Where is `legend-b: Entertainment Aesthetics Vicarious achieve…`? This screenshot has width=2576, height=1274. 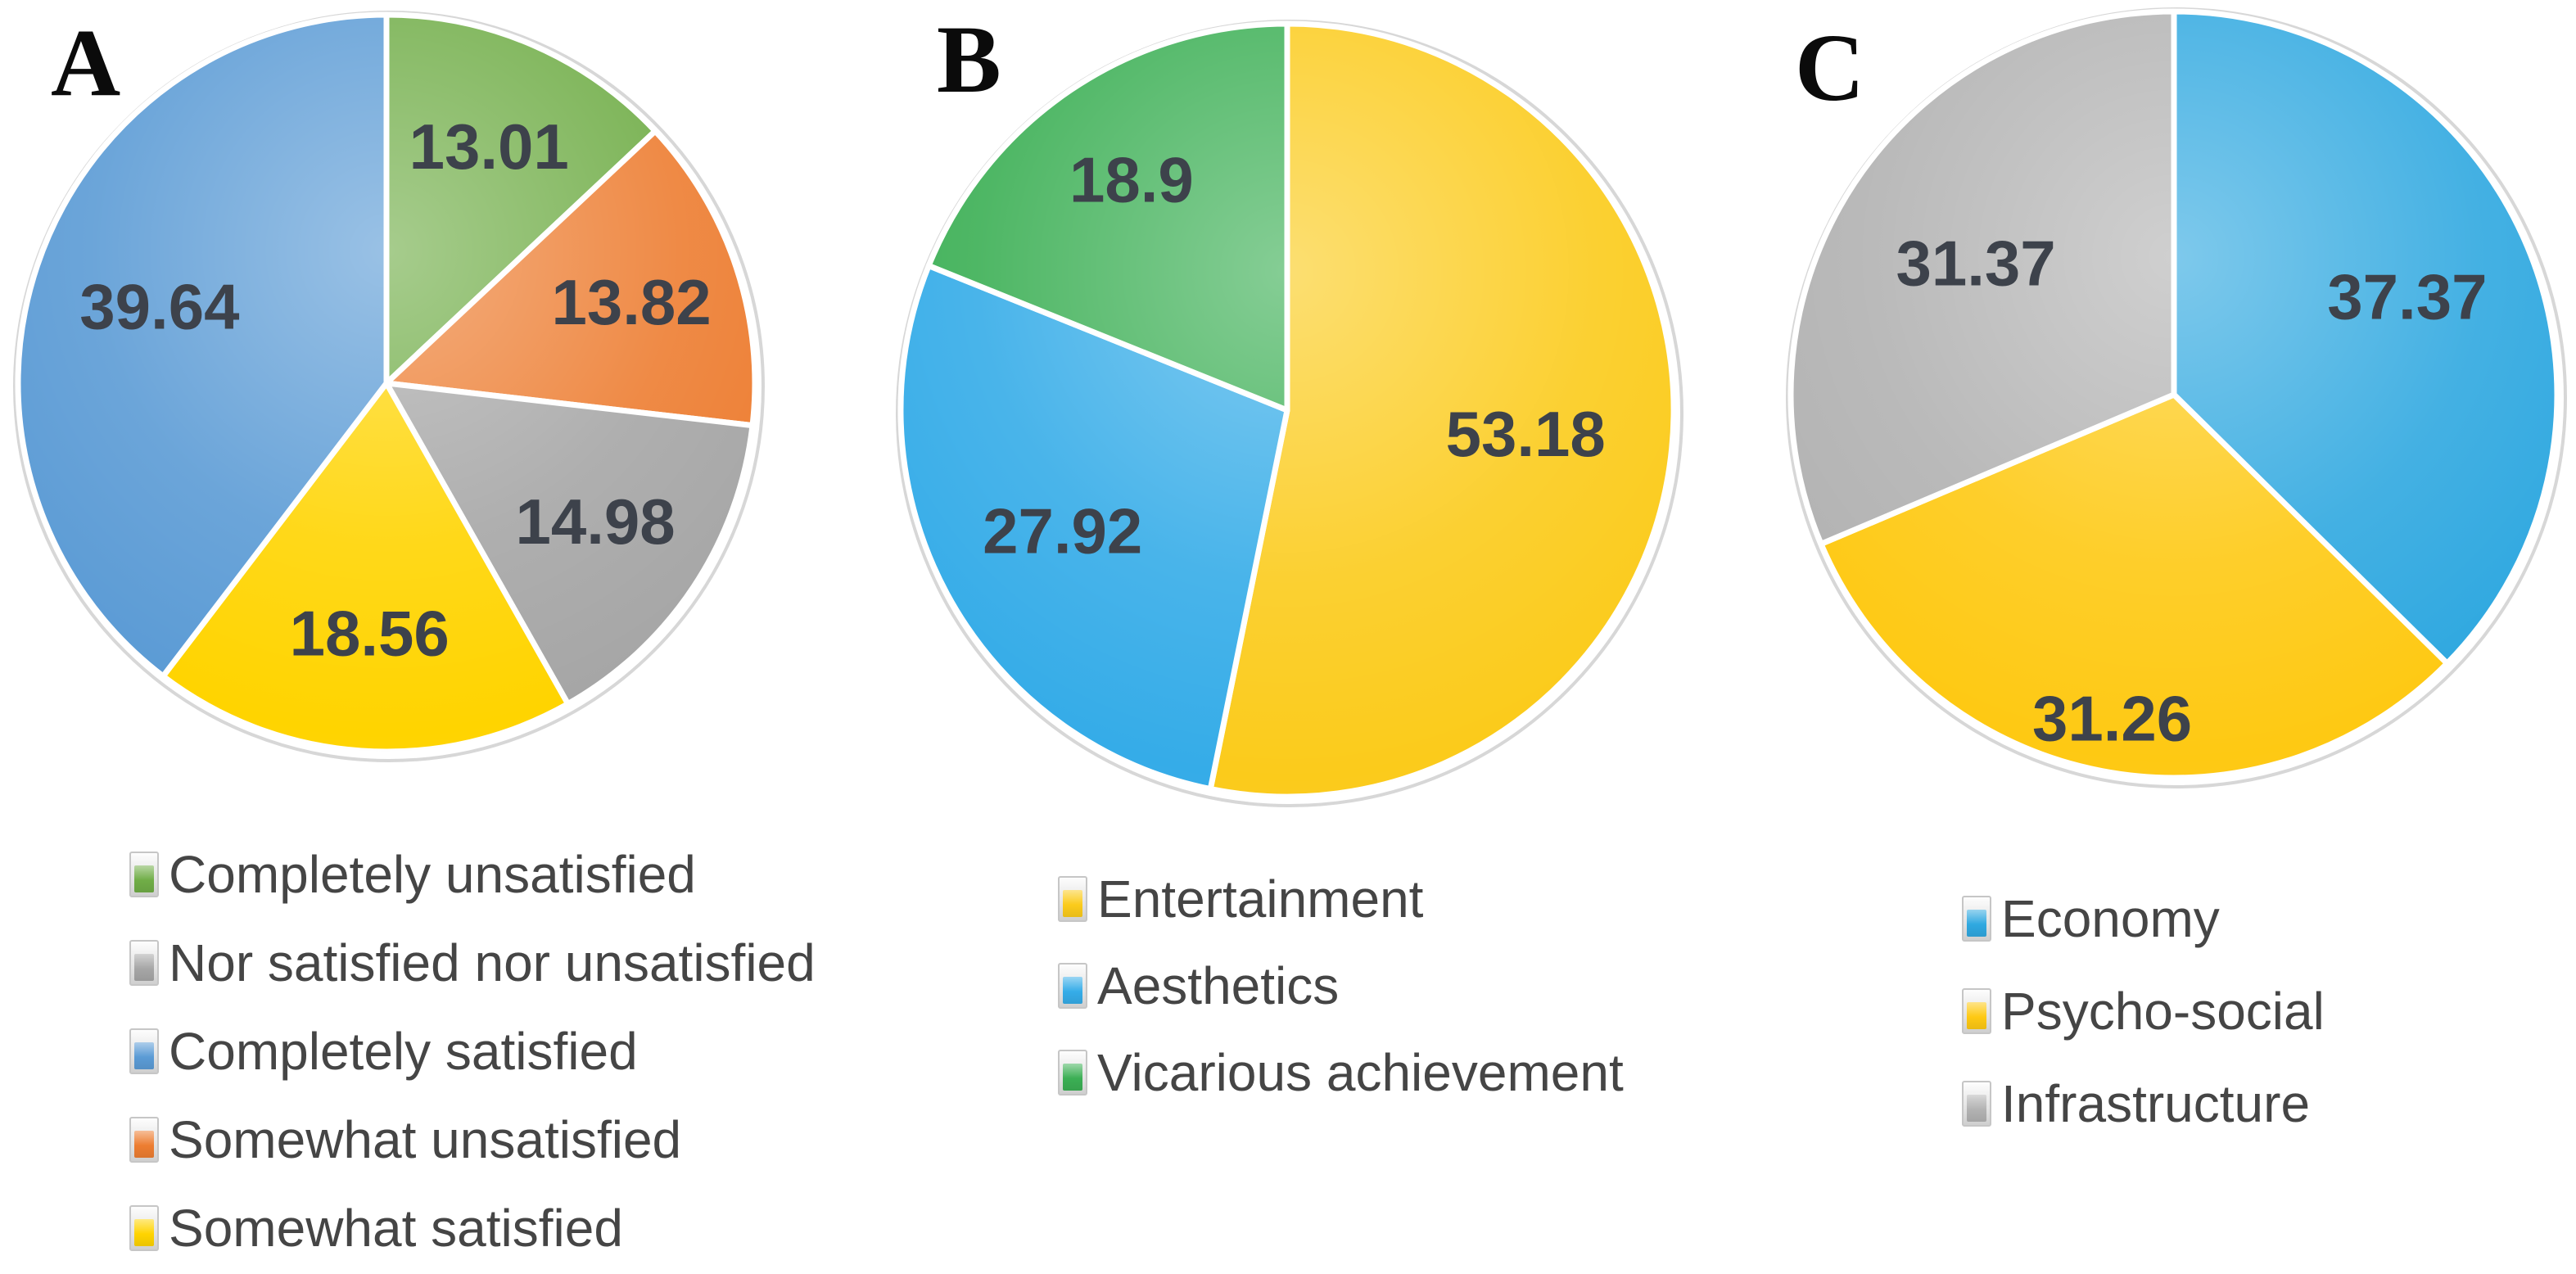 legend-b: Entertainment Aesthetics Vicarious achieve… is located at coordinates (1341, 984).